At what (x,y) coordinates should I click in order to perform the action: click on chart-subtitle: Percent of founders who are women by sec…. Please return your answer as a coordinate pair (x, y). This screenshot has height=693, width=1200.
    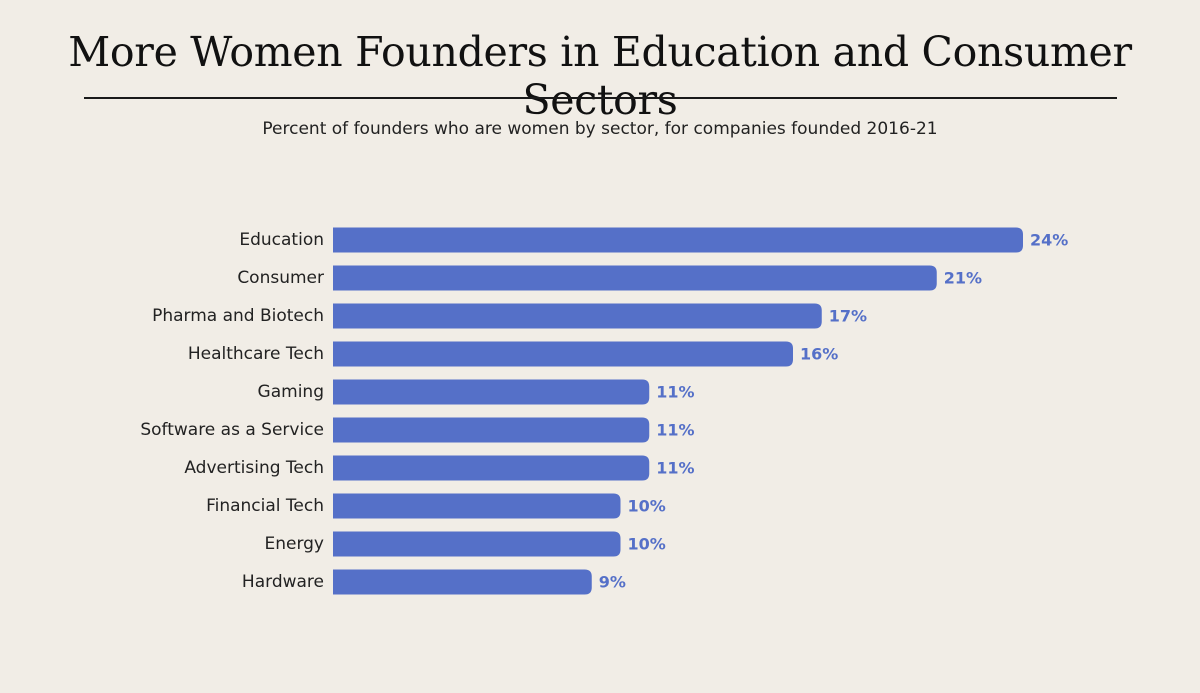
    Looking at the image, I should click on (600, 129).